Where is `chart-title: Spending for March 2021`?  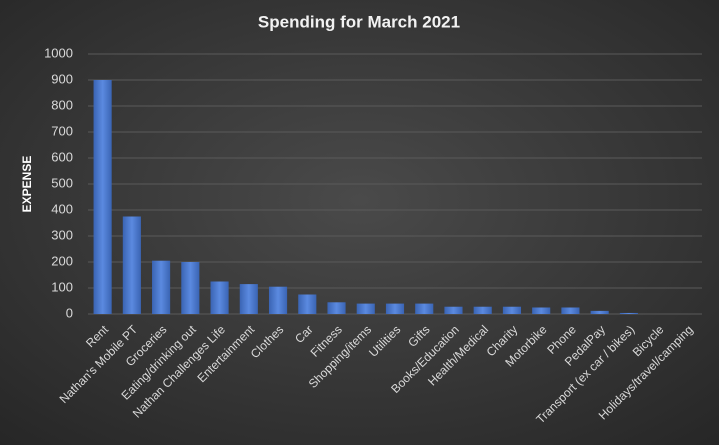 chart-title: Spending for March 2021 is located at coordinates (359, 21).